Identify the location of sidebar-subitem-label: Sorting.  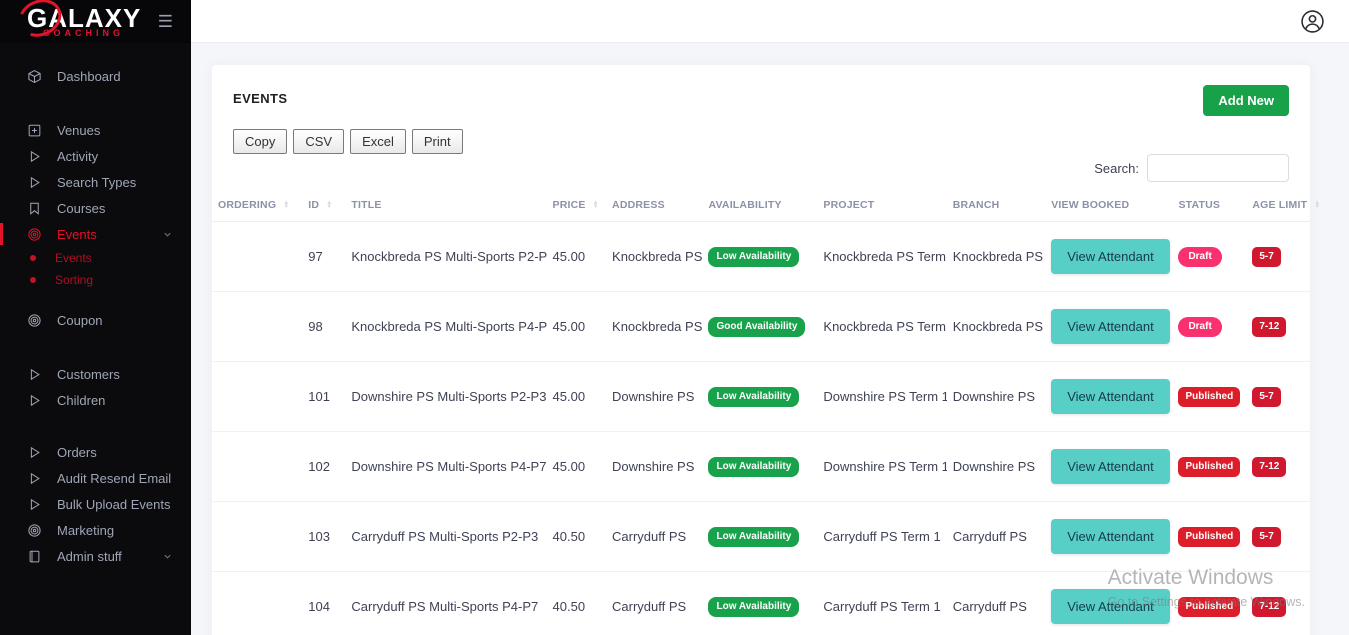
(74, 280).